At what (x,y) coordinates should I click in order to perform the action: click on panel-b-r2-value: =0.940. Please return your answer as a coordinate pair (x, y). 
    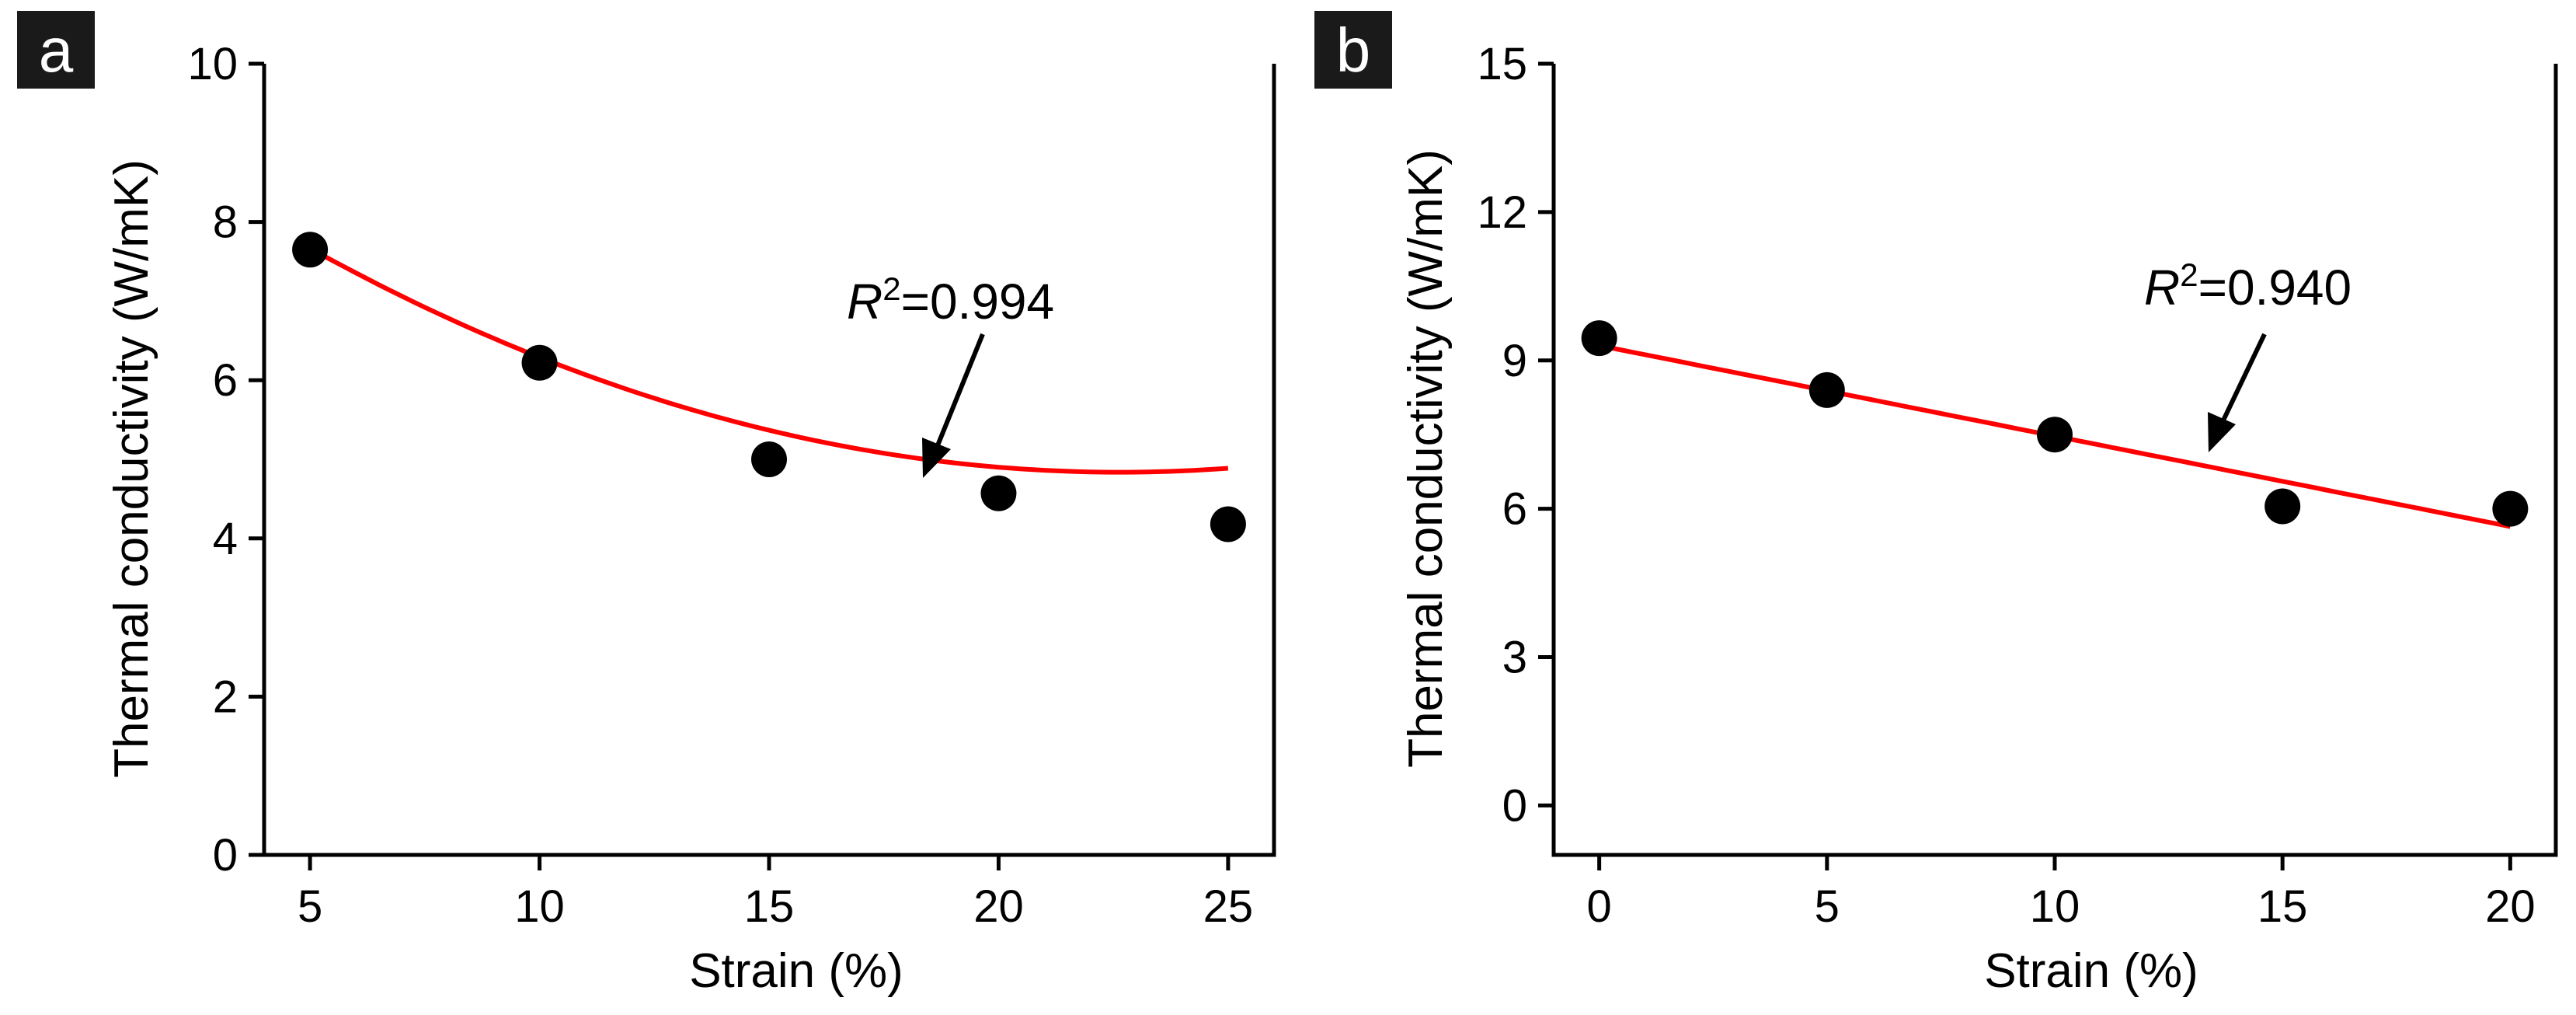
    Looking at the image, I should click on (2275, 288).